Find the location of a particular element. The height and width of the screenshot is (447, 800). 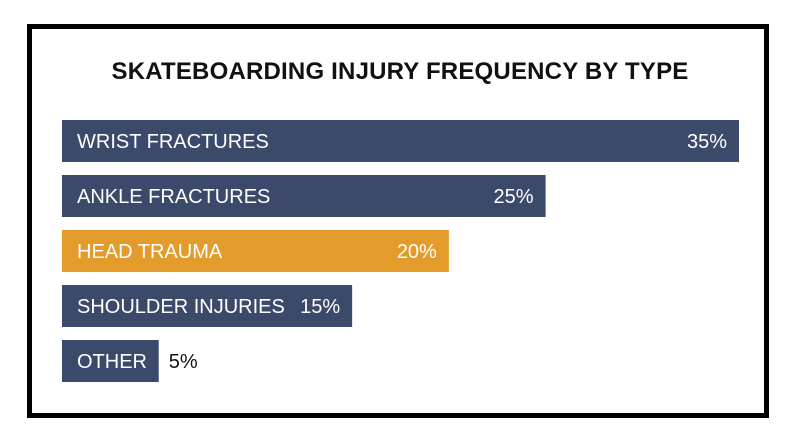

bar-shoulder-injuries is located at coordinates (207, 306).